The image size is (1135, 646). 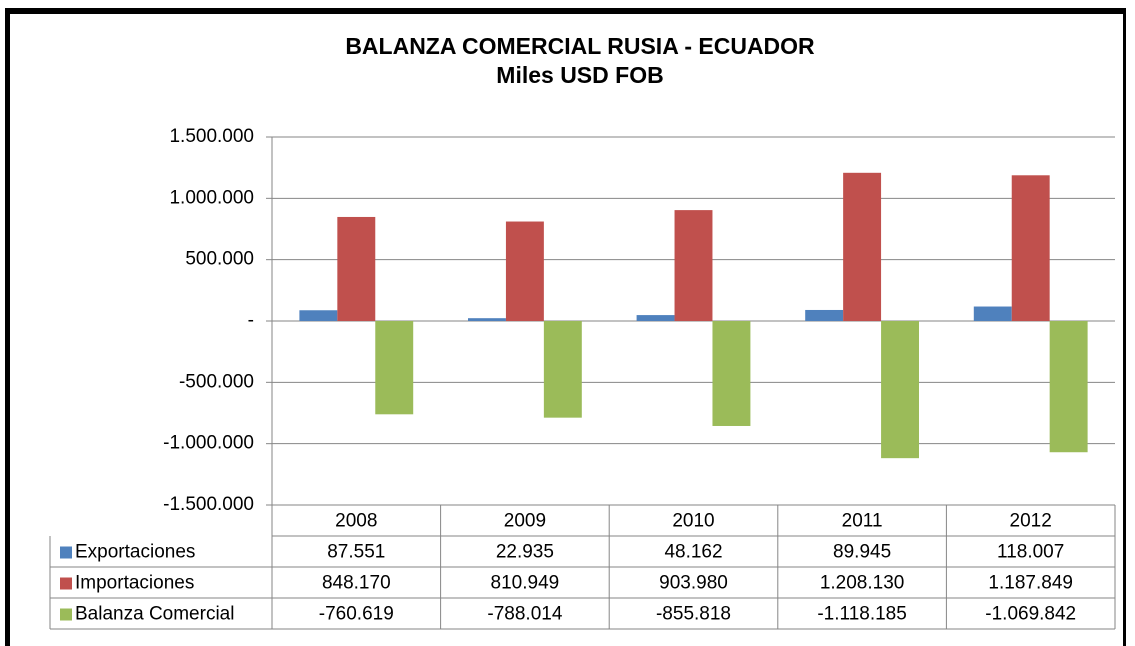 What do you see at coordinates (525, 583) in the screenshot?
I see `table-value: 810.949` at bounding box center [525, 583].